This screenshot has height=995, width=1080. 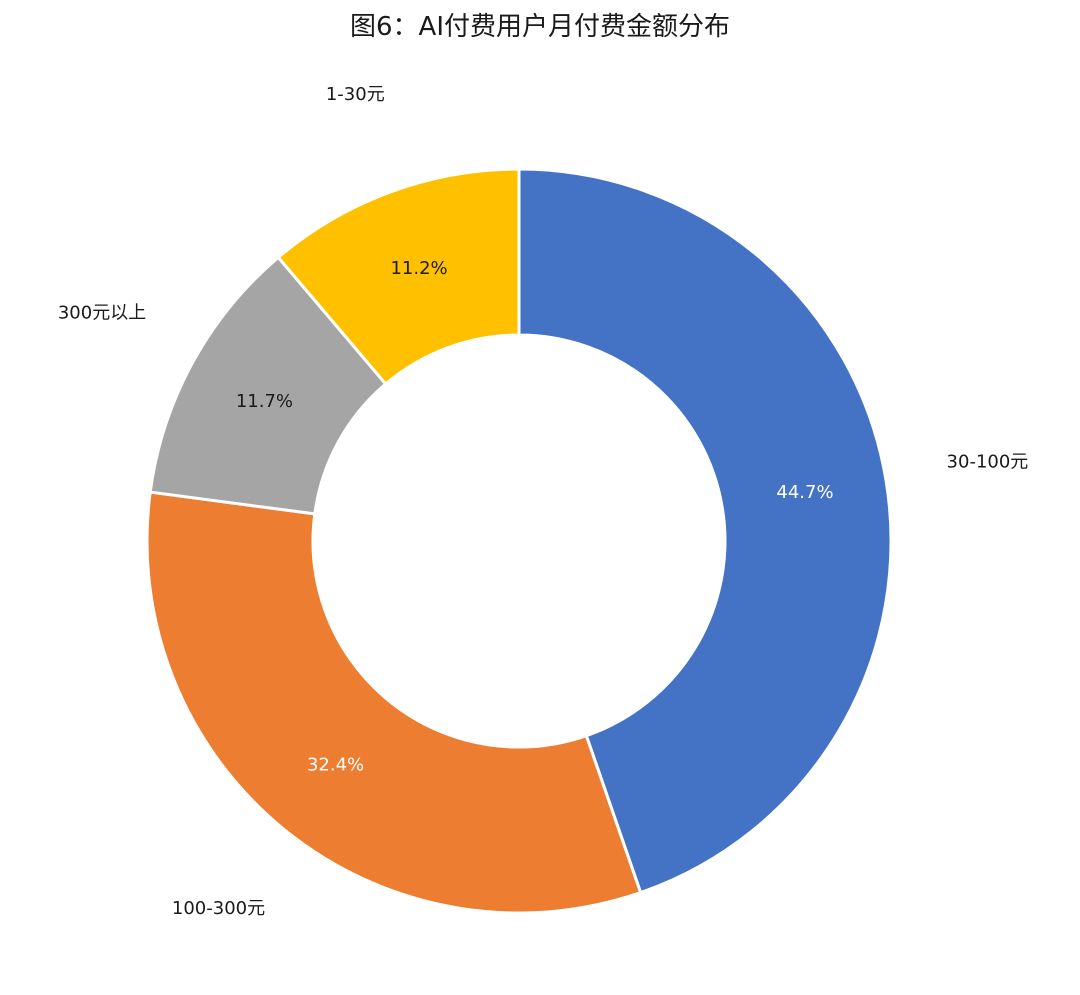 What do you see at coordinates (540, 27) in the screenshot?
I see `chart-title: 图6：AI付费用户月付费金额分布` at bounding box center [540, 27].